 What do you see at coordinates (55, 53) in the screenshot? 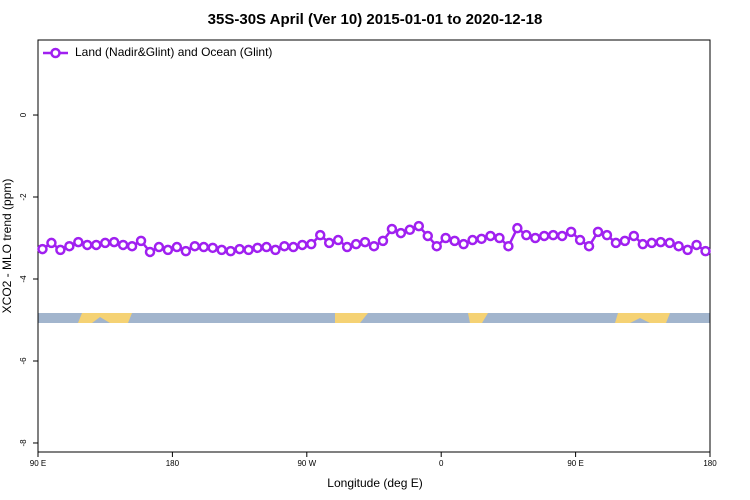
I see `legend-marker` at bounding box center [55, 53].